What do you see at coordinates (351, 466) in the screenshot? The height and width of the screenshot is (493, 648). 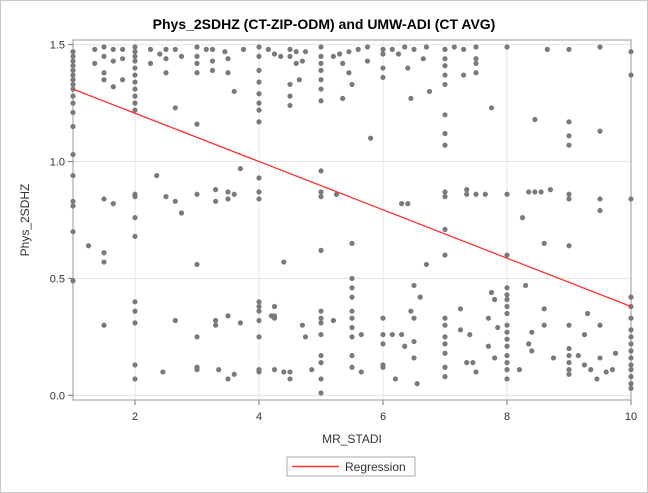 I see `legend-box` at bounding box center [351, 466].